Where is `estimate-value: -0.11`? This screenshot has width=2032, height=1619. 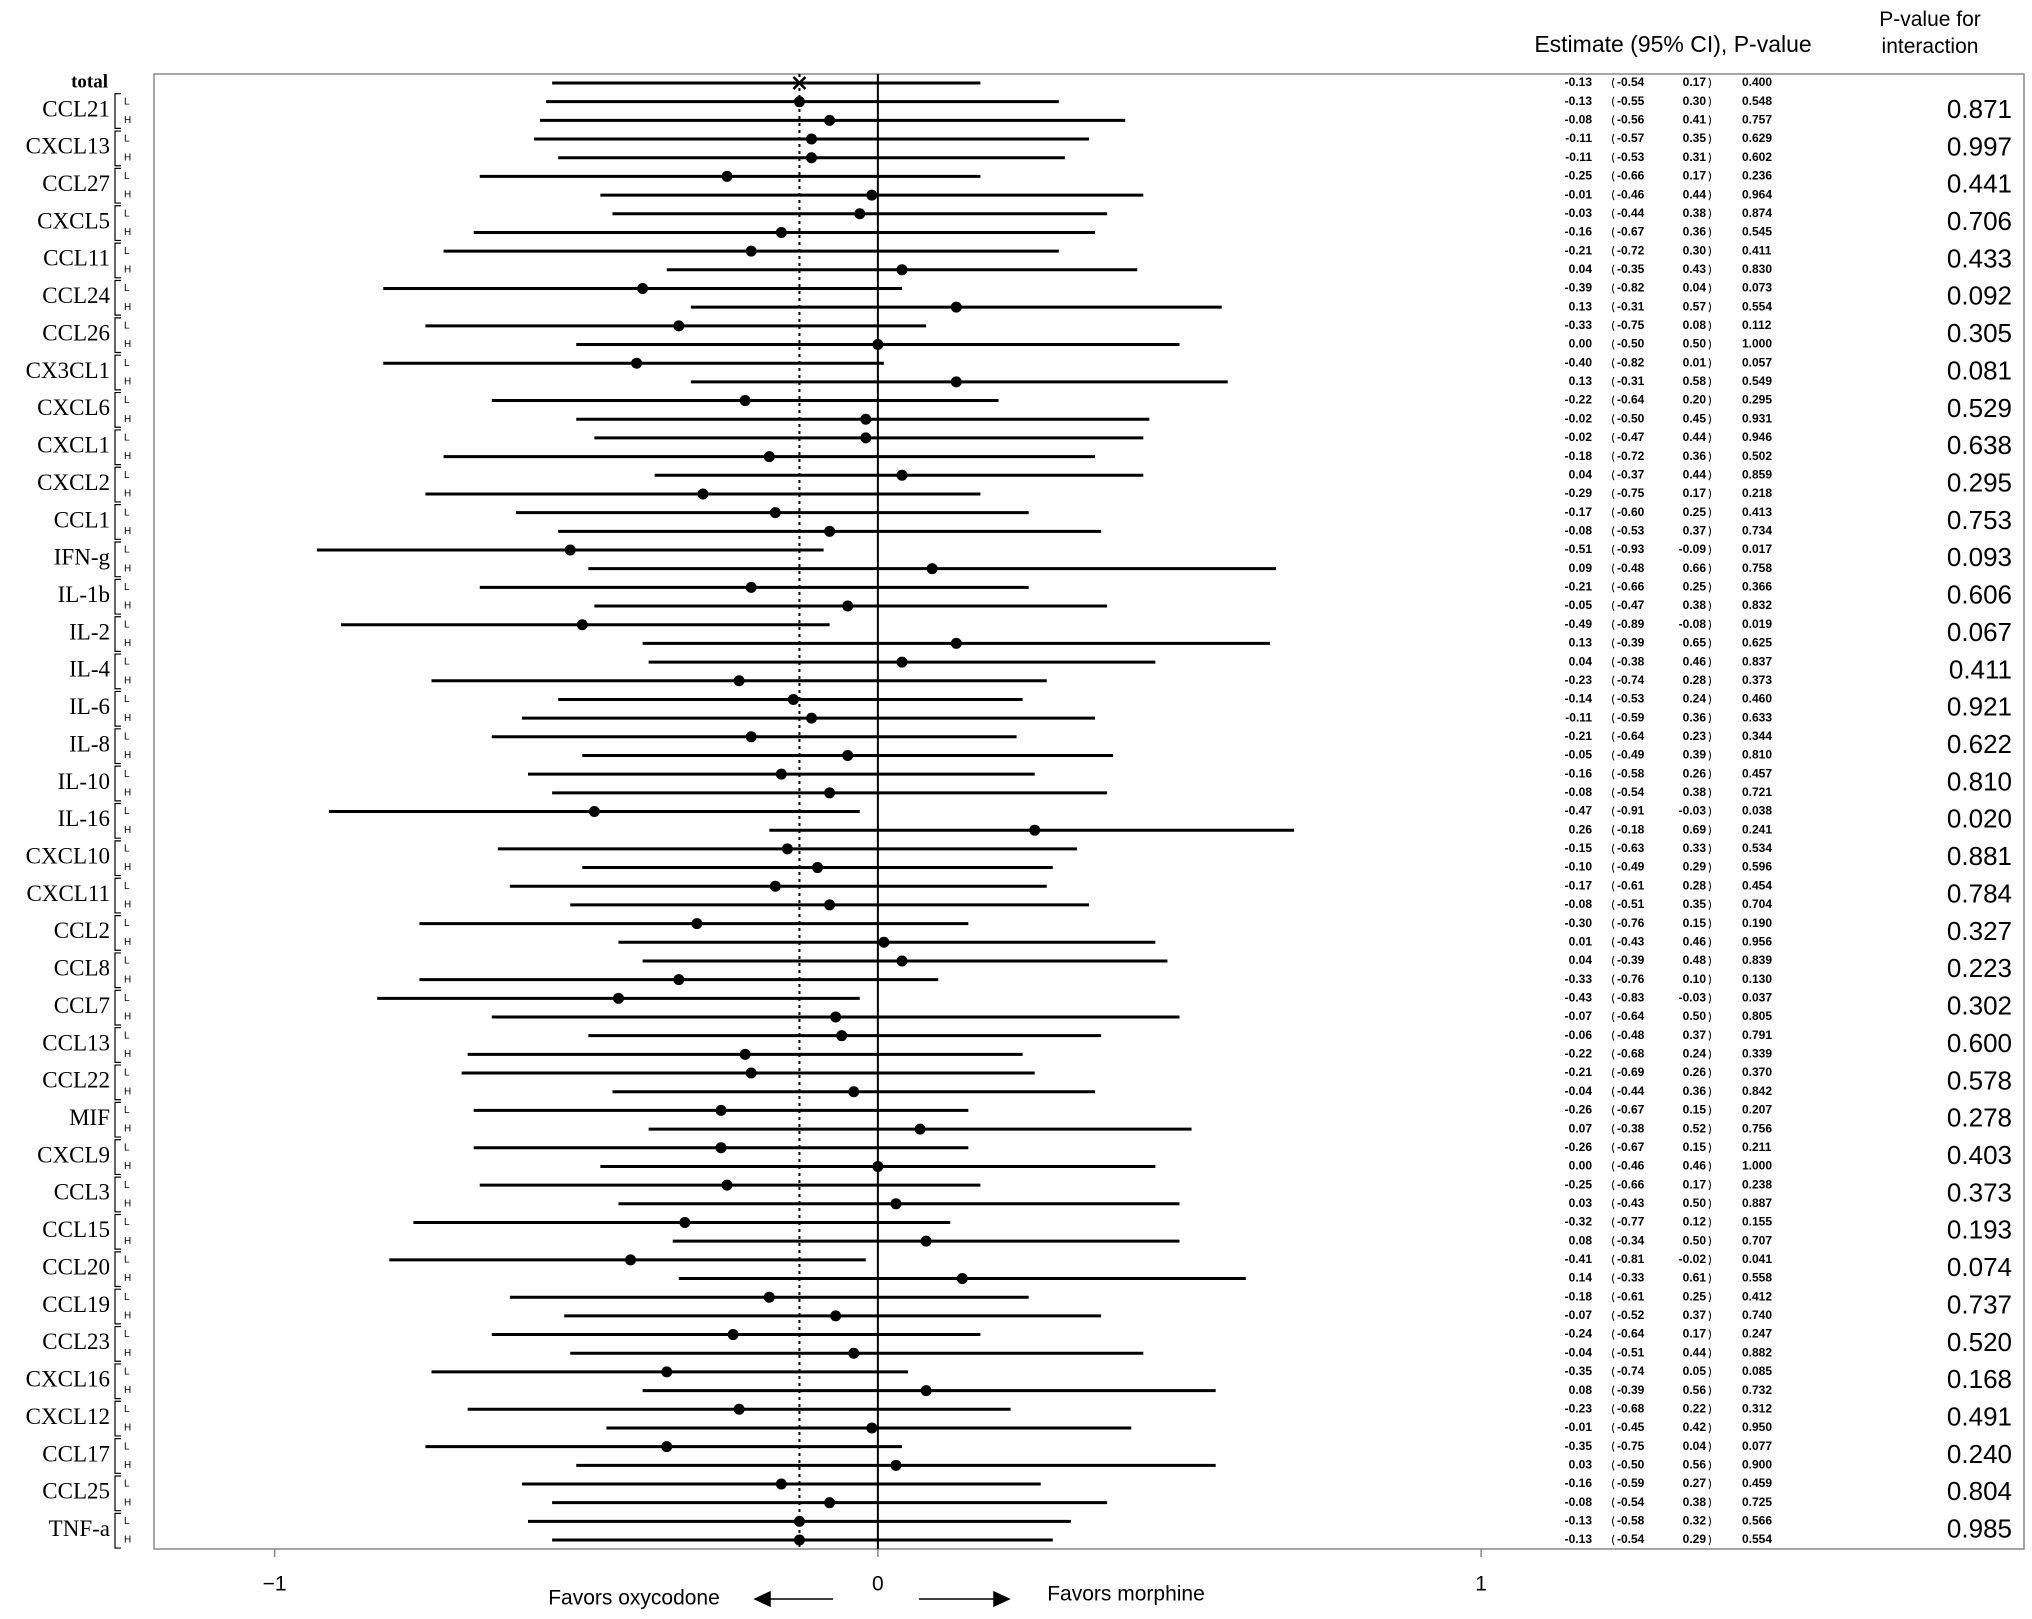 estimate-value: -0.11 is located at coordinates (1578, 157).